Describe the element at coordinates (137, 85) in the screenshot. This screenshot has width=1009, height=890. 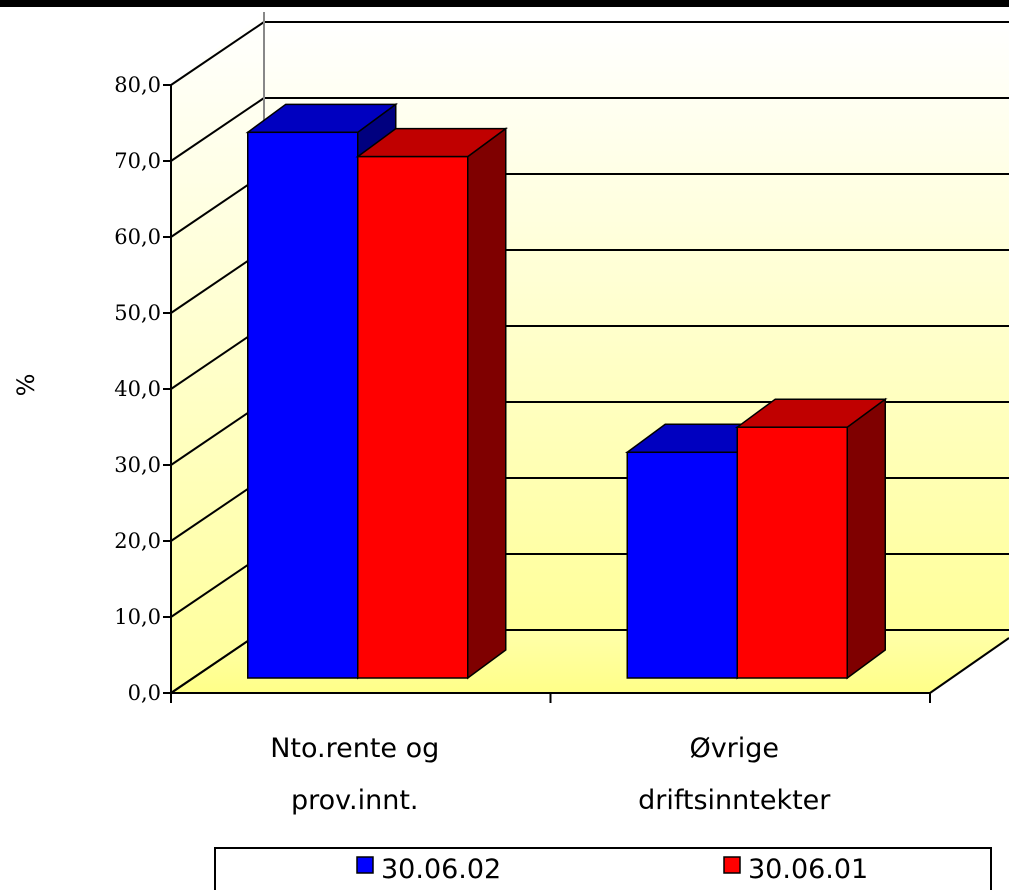
I see `y-tick-label: 80,0` at that location.